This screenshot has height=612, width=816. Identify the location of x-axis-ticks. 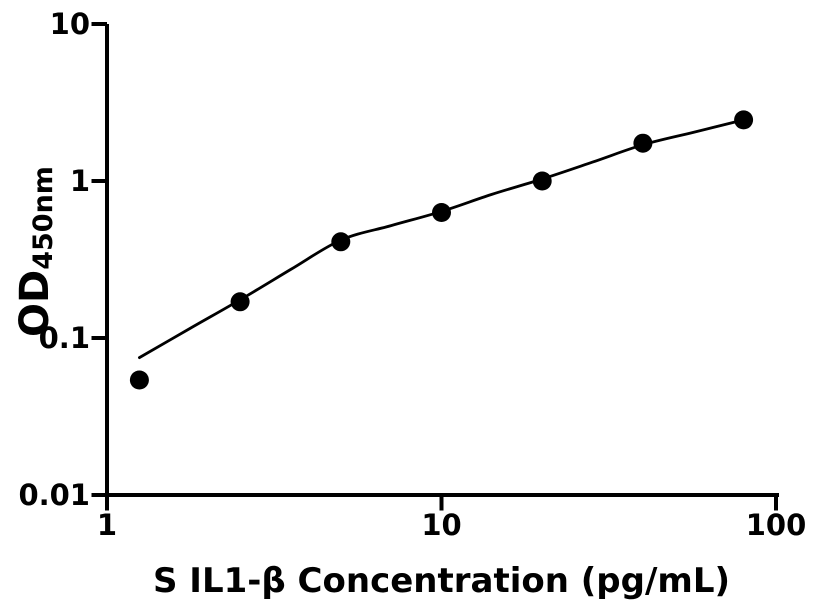
(441, 503).